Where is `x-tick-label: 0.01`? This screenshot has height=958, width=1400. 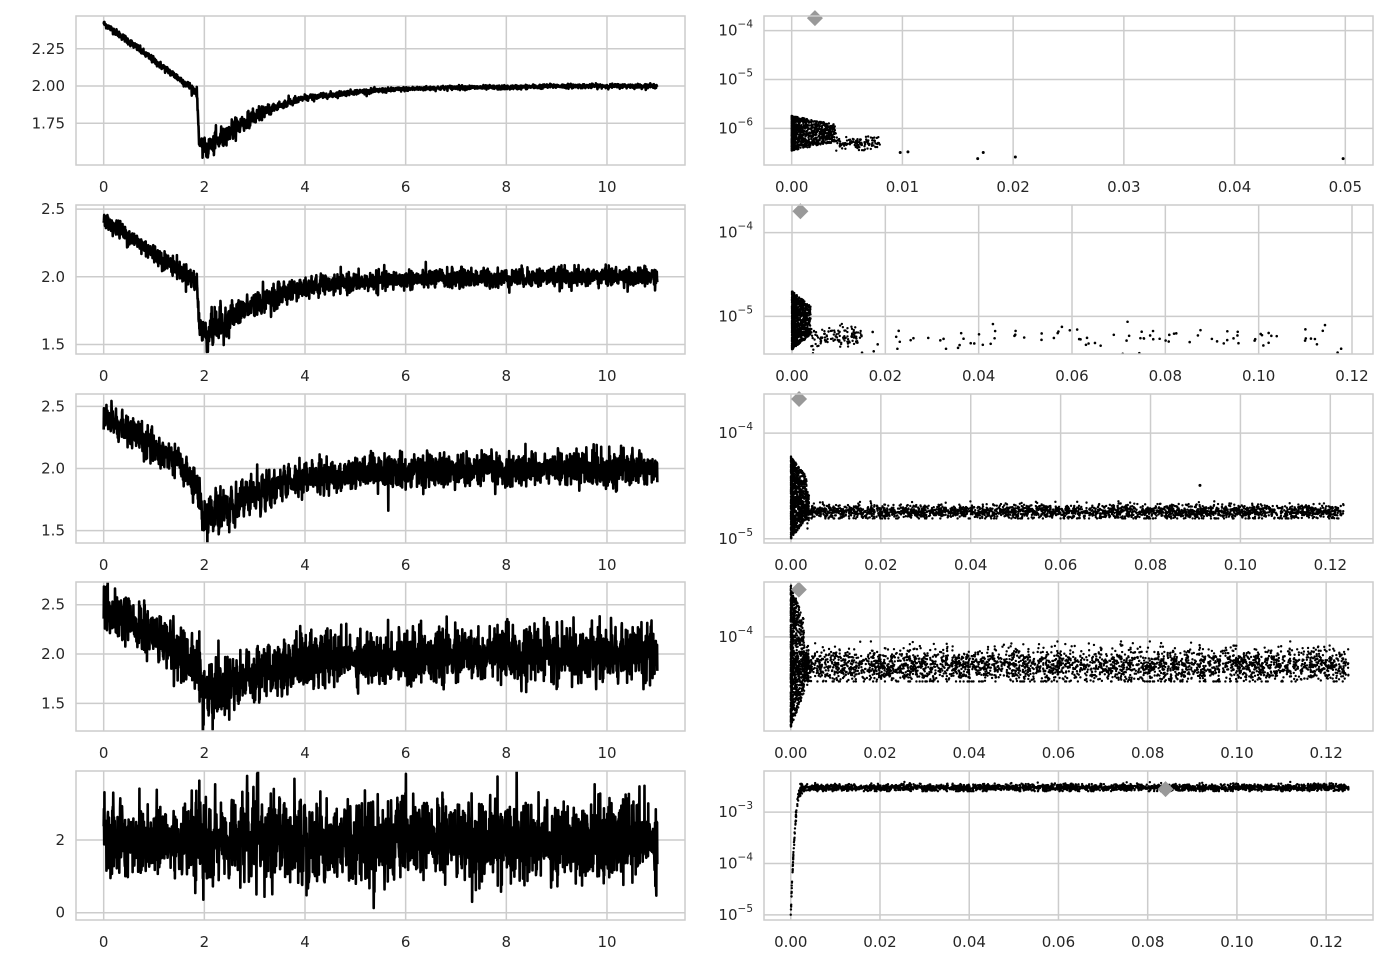 x-tick-label: 0.01 is located at coordinates (902, 187).